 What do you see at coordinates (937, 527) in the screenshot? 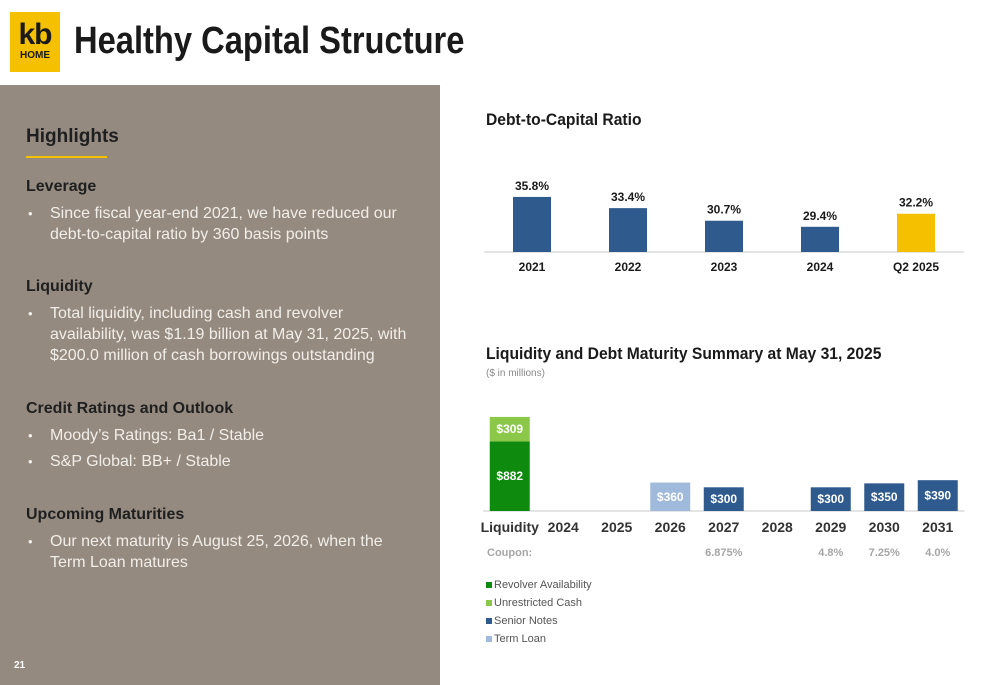
I see `x-tick-label: 2031` at bounding box center [937, 527].